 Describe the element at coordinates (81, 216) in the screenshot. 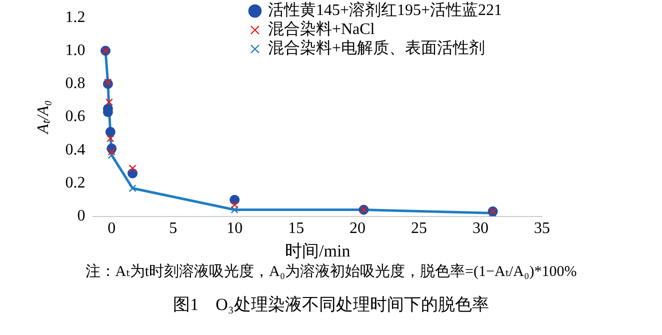

I see `y-tick-label: 0` at that location.